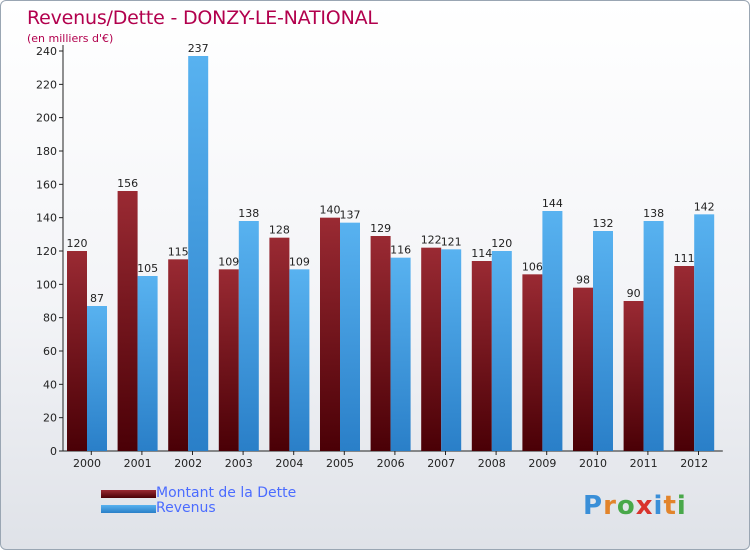  Describe the element at coordinates (228, 261) in the screenshot. I see `data-label-debt: 109` at that location.